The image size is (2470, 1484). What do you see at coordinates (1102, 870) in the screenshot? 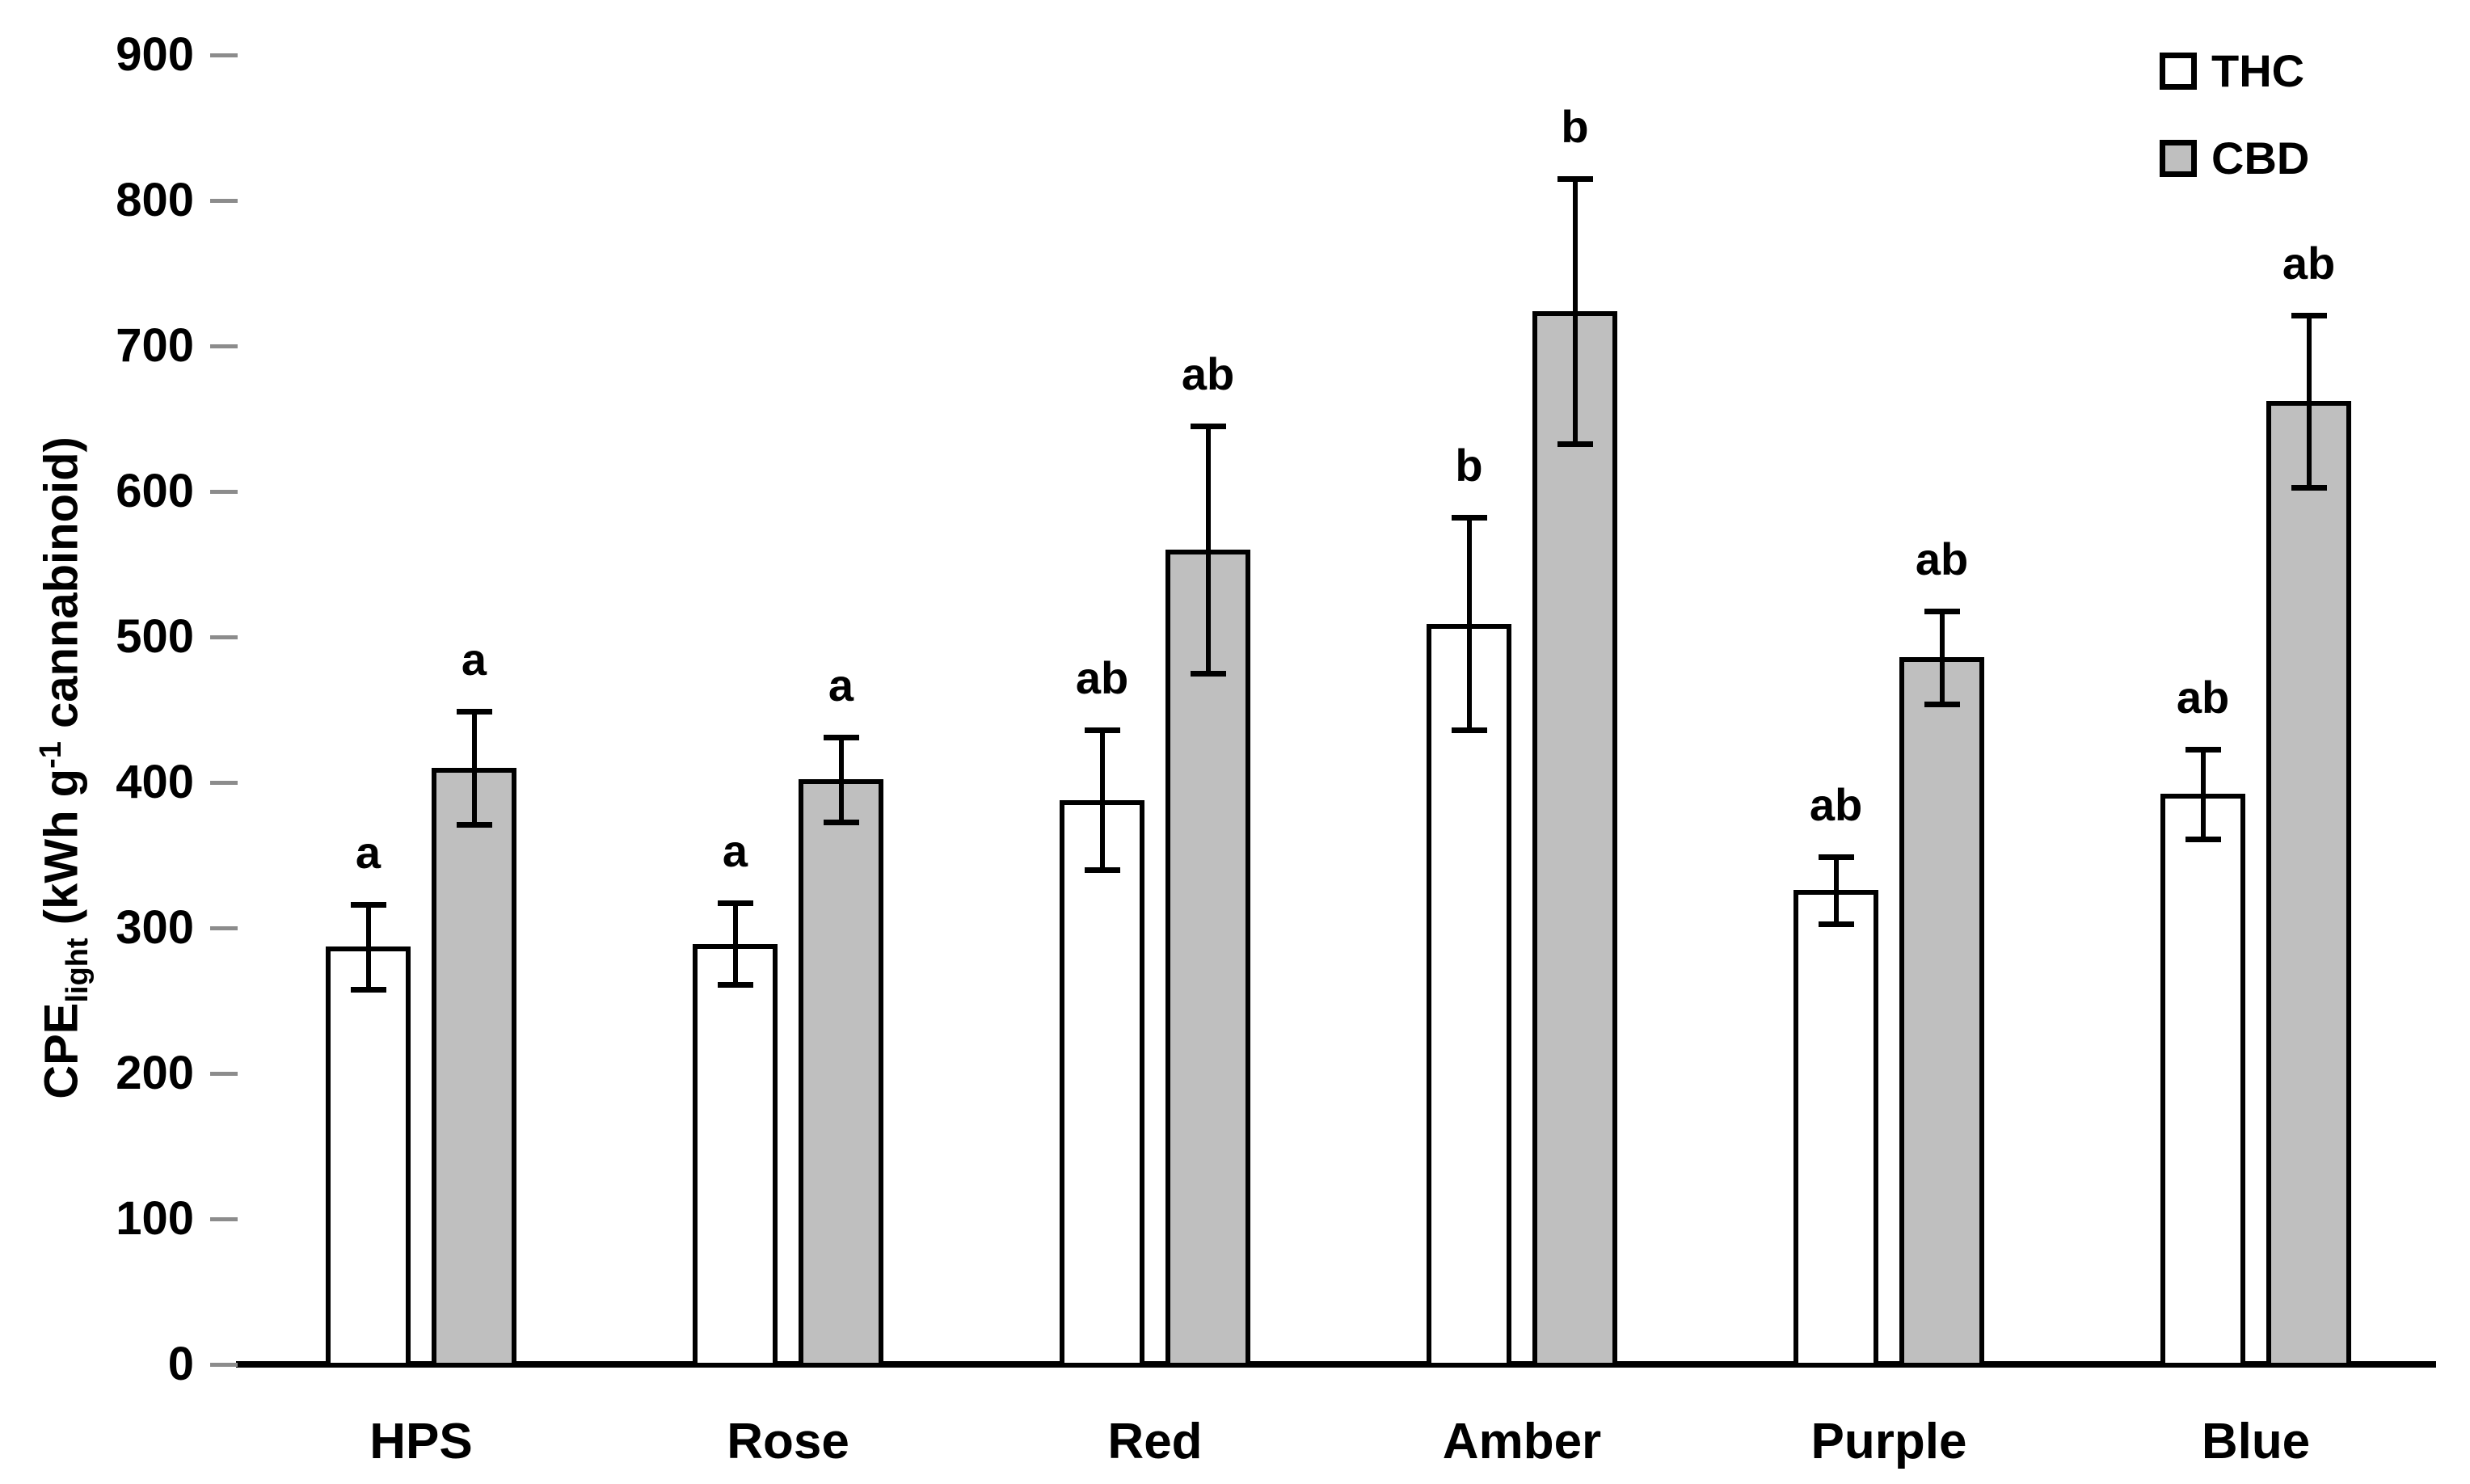
I see `error-cap-bottom-thc-red` at bounding box center [1102, 870].